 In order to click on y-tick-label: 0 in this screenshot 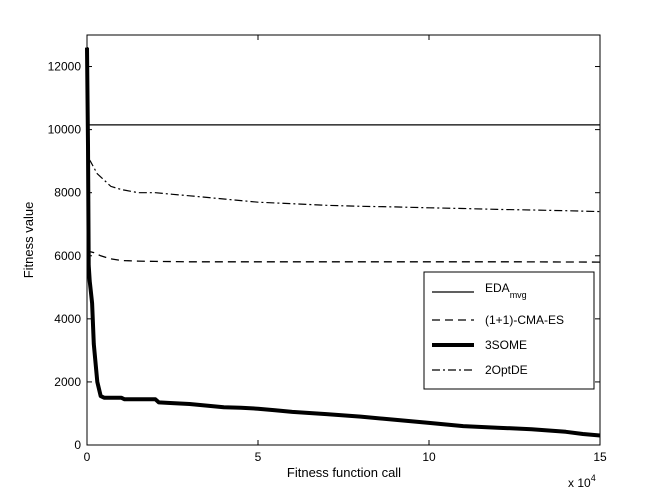, I will do `click(77, 445)`.